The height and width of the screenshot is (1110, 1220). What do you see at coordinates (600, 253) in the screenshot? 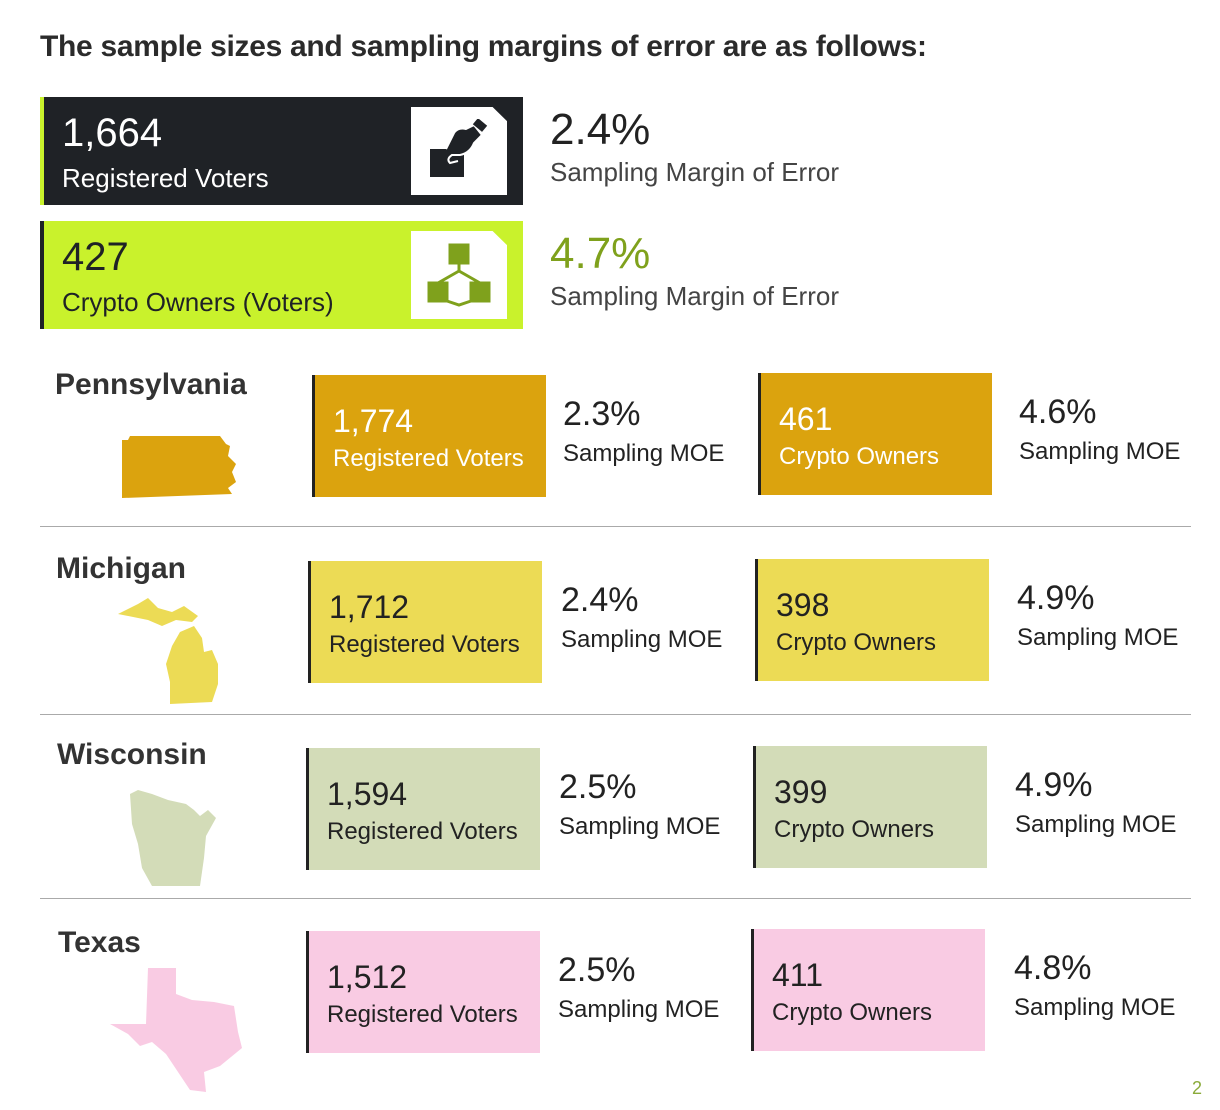
I see `moe-value: 4.7%` at bounding box center [600, 253].